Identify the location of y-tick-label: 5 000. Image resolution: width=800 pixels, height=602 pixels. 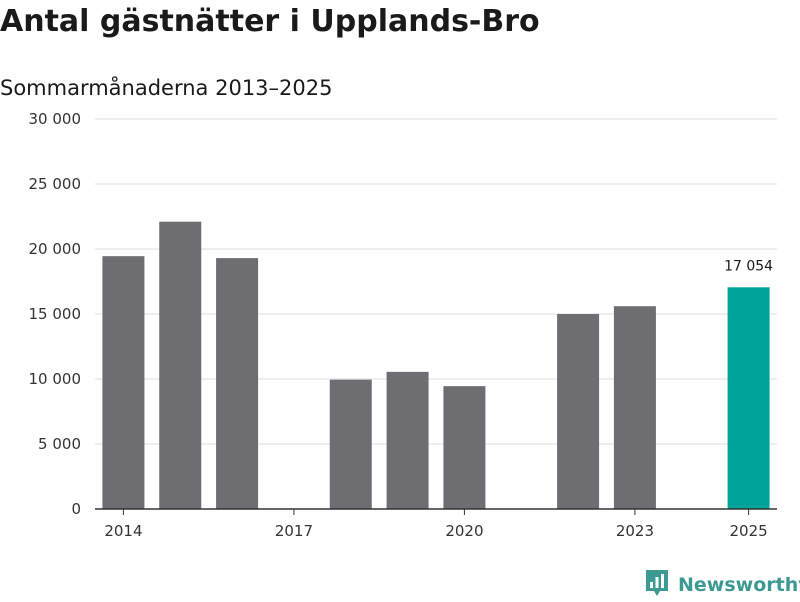
(59, 444).